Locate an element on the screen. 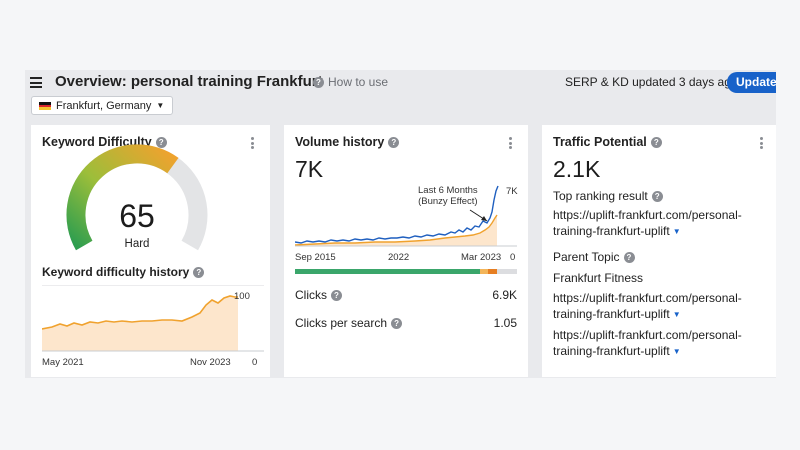 Image resolution: width=800 pixels, height=450 pixels. volume-x-tick-1: Sep 2015 is located at coordinates (315, 257).